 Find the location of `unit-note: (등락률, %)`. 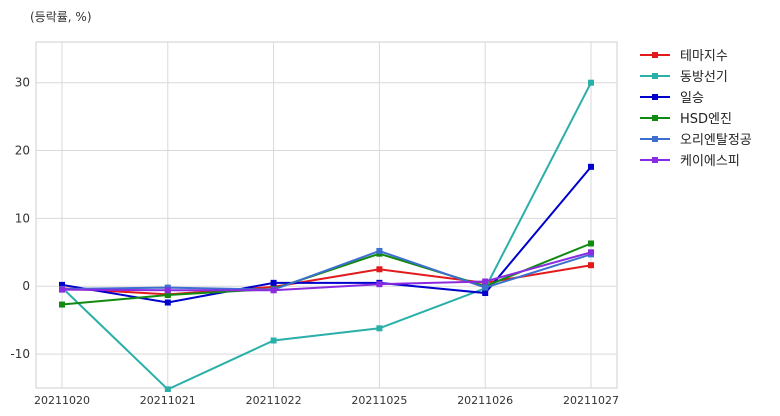

unit-note: (등락률, %) is located at coordinates (61, 17).